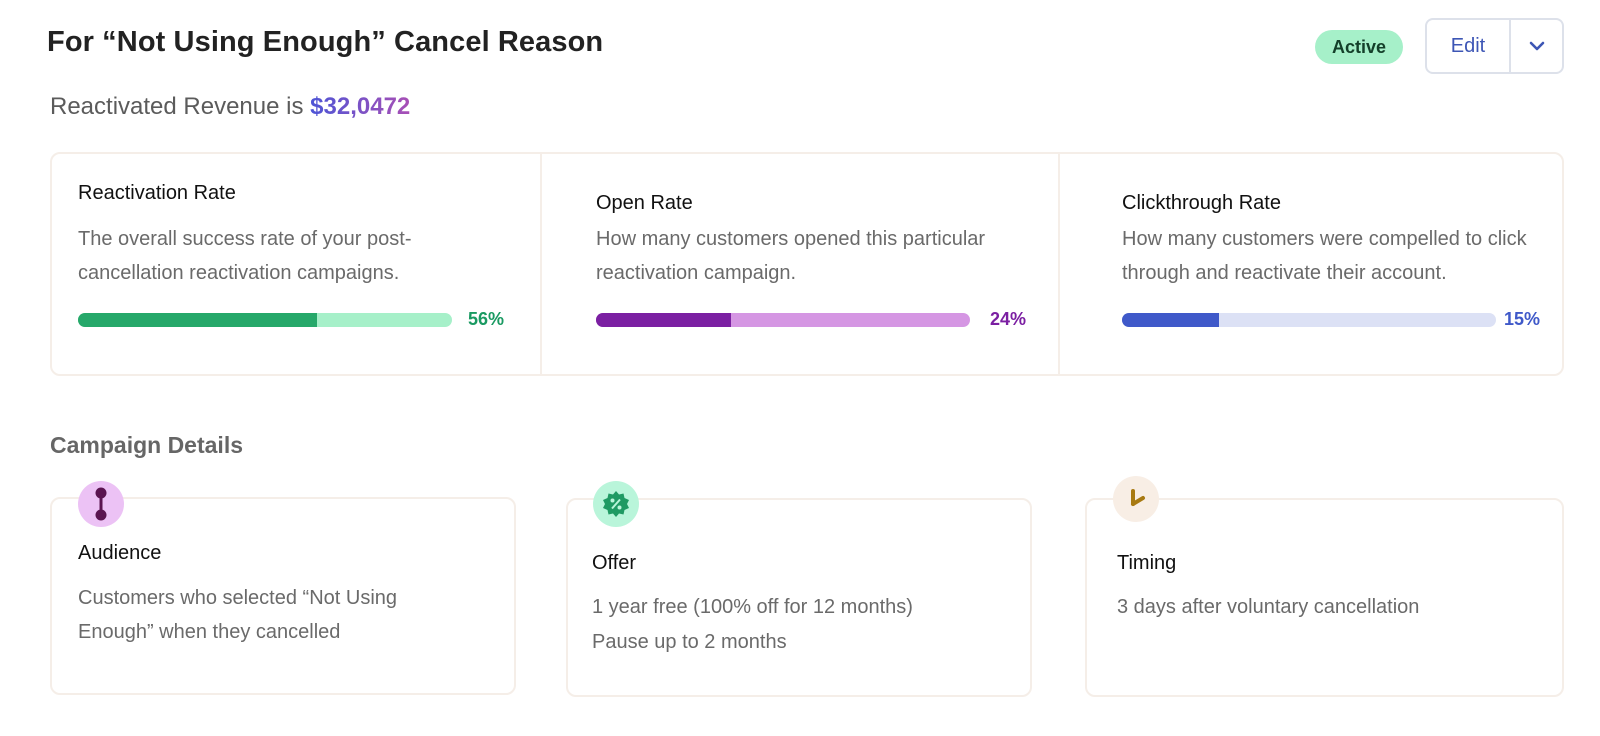 This screenshot has height=736, width=1600. Describe the element at coordinates (614, 563) in the screenshot. I see `card-title: Offer` at that location.